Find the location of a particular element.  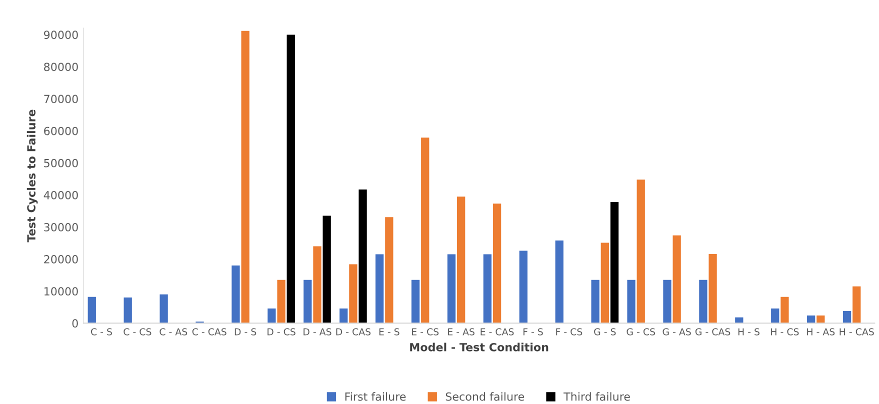

x-tick-label: C - CAS is located at coordinates (209, 332).